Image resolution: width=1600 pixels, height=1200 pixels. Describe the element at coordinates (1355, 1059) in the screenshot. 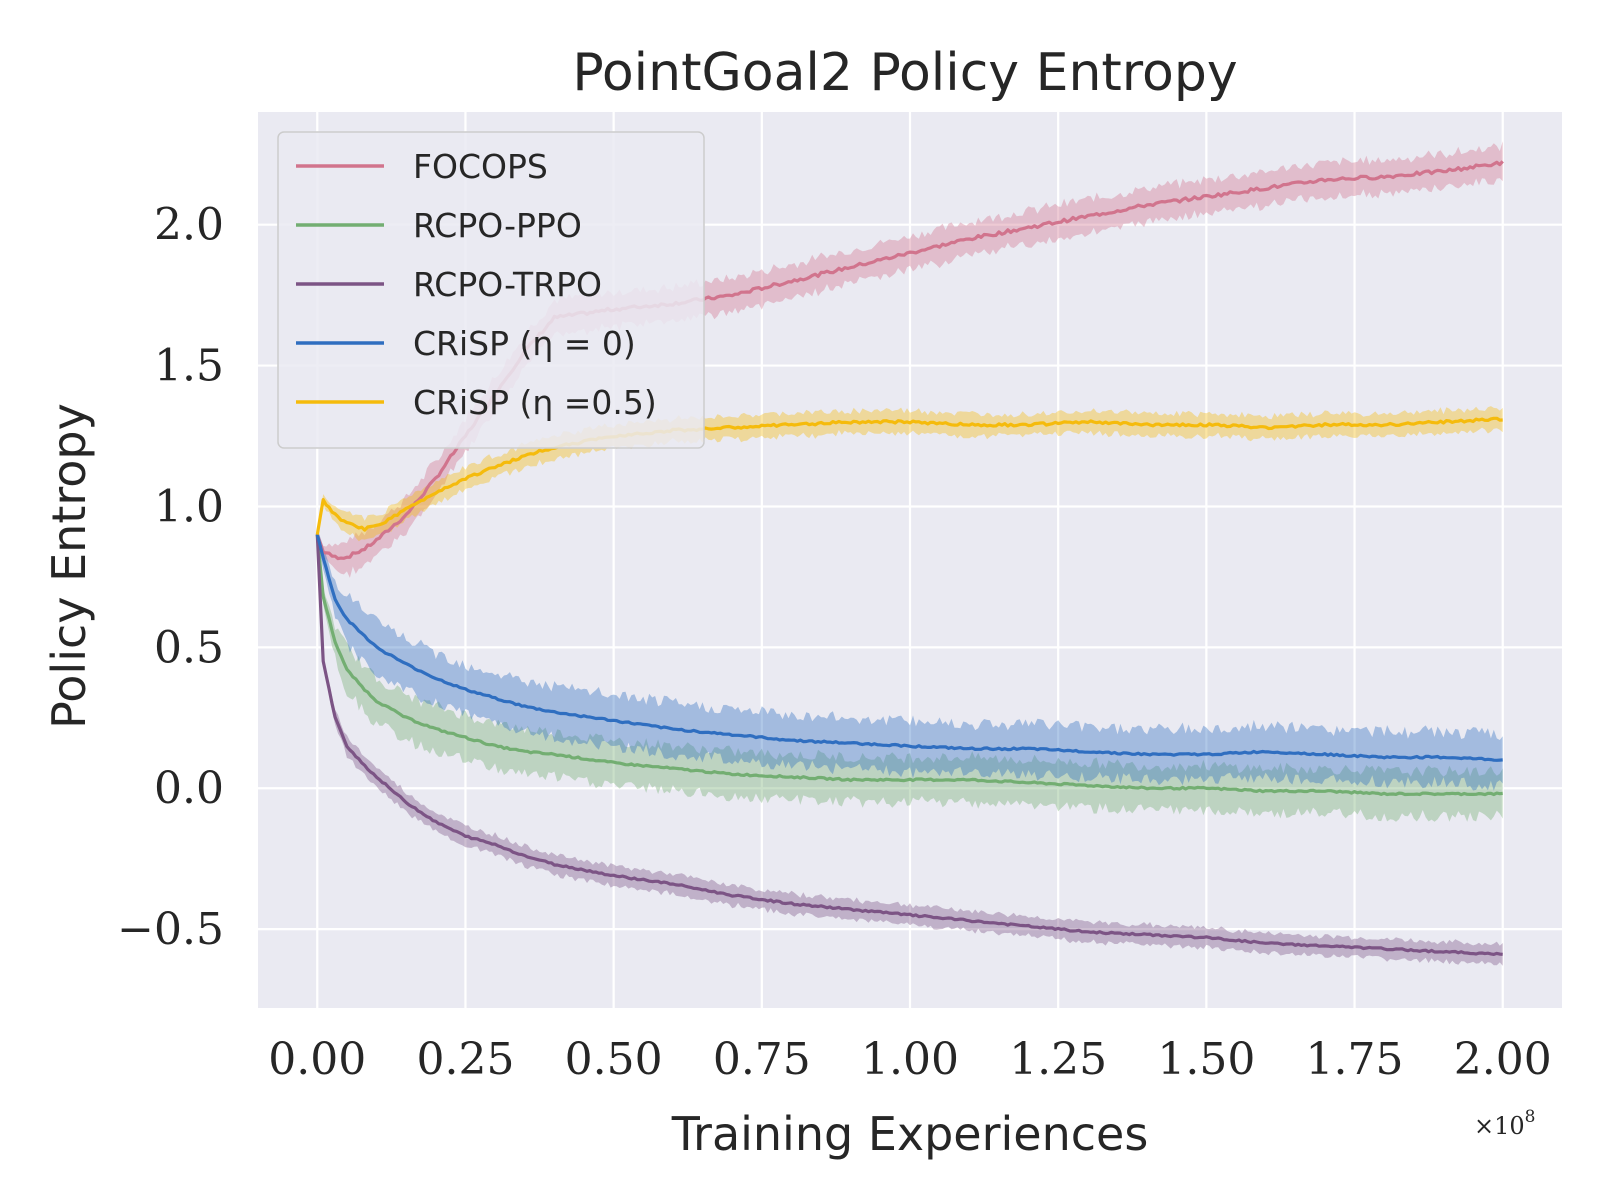

I see `x-tick-label: 1.75` at that location.